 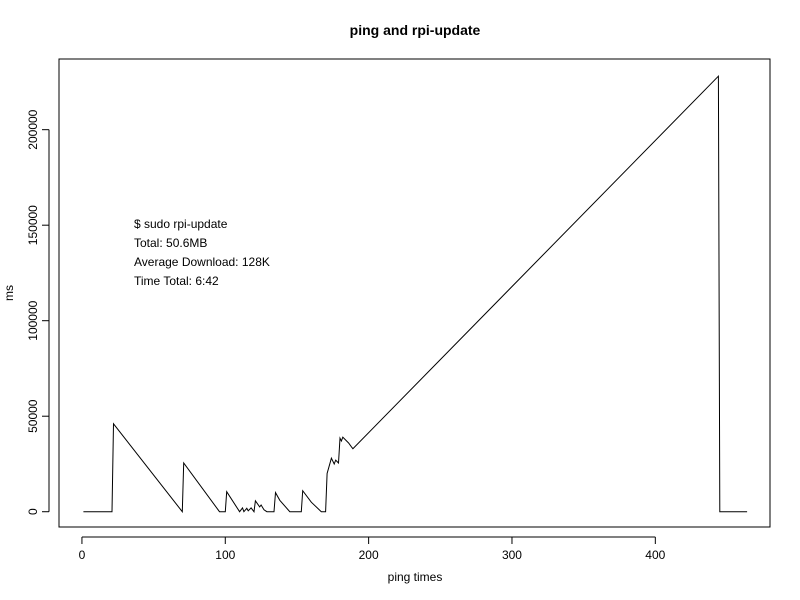 What do you see at coordinates (225, 555) in the screenshot?
I see `x-tick-label: 100` at bounding box center [225, 555].